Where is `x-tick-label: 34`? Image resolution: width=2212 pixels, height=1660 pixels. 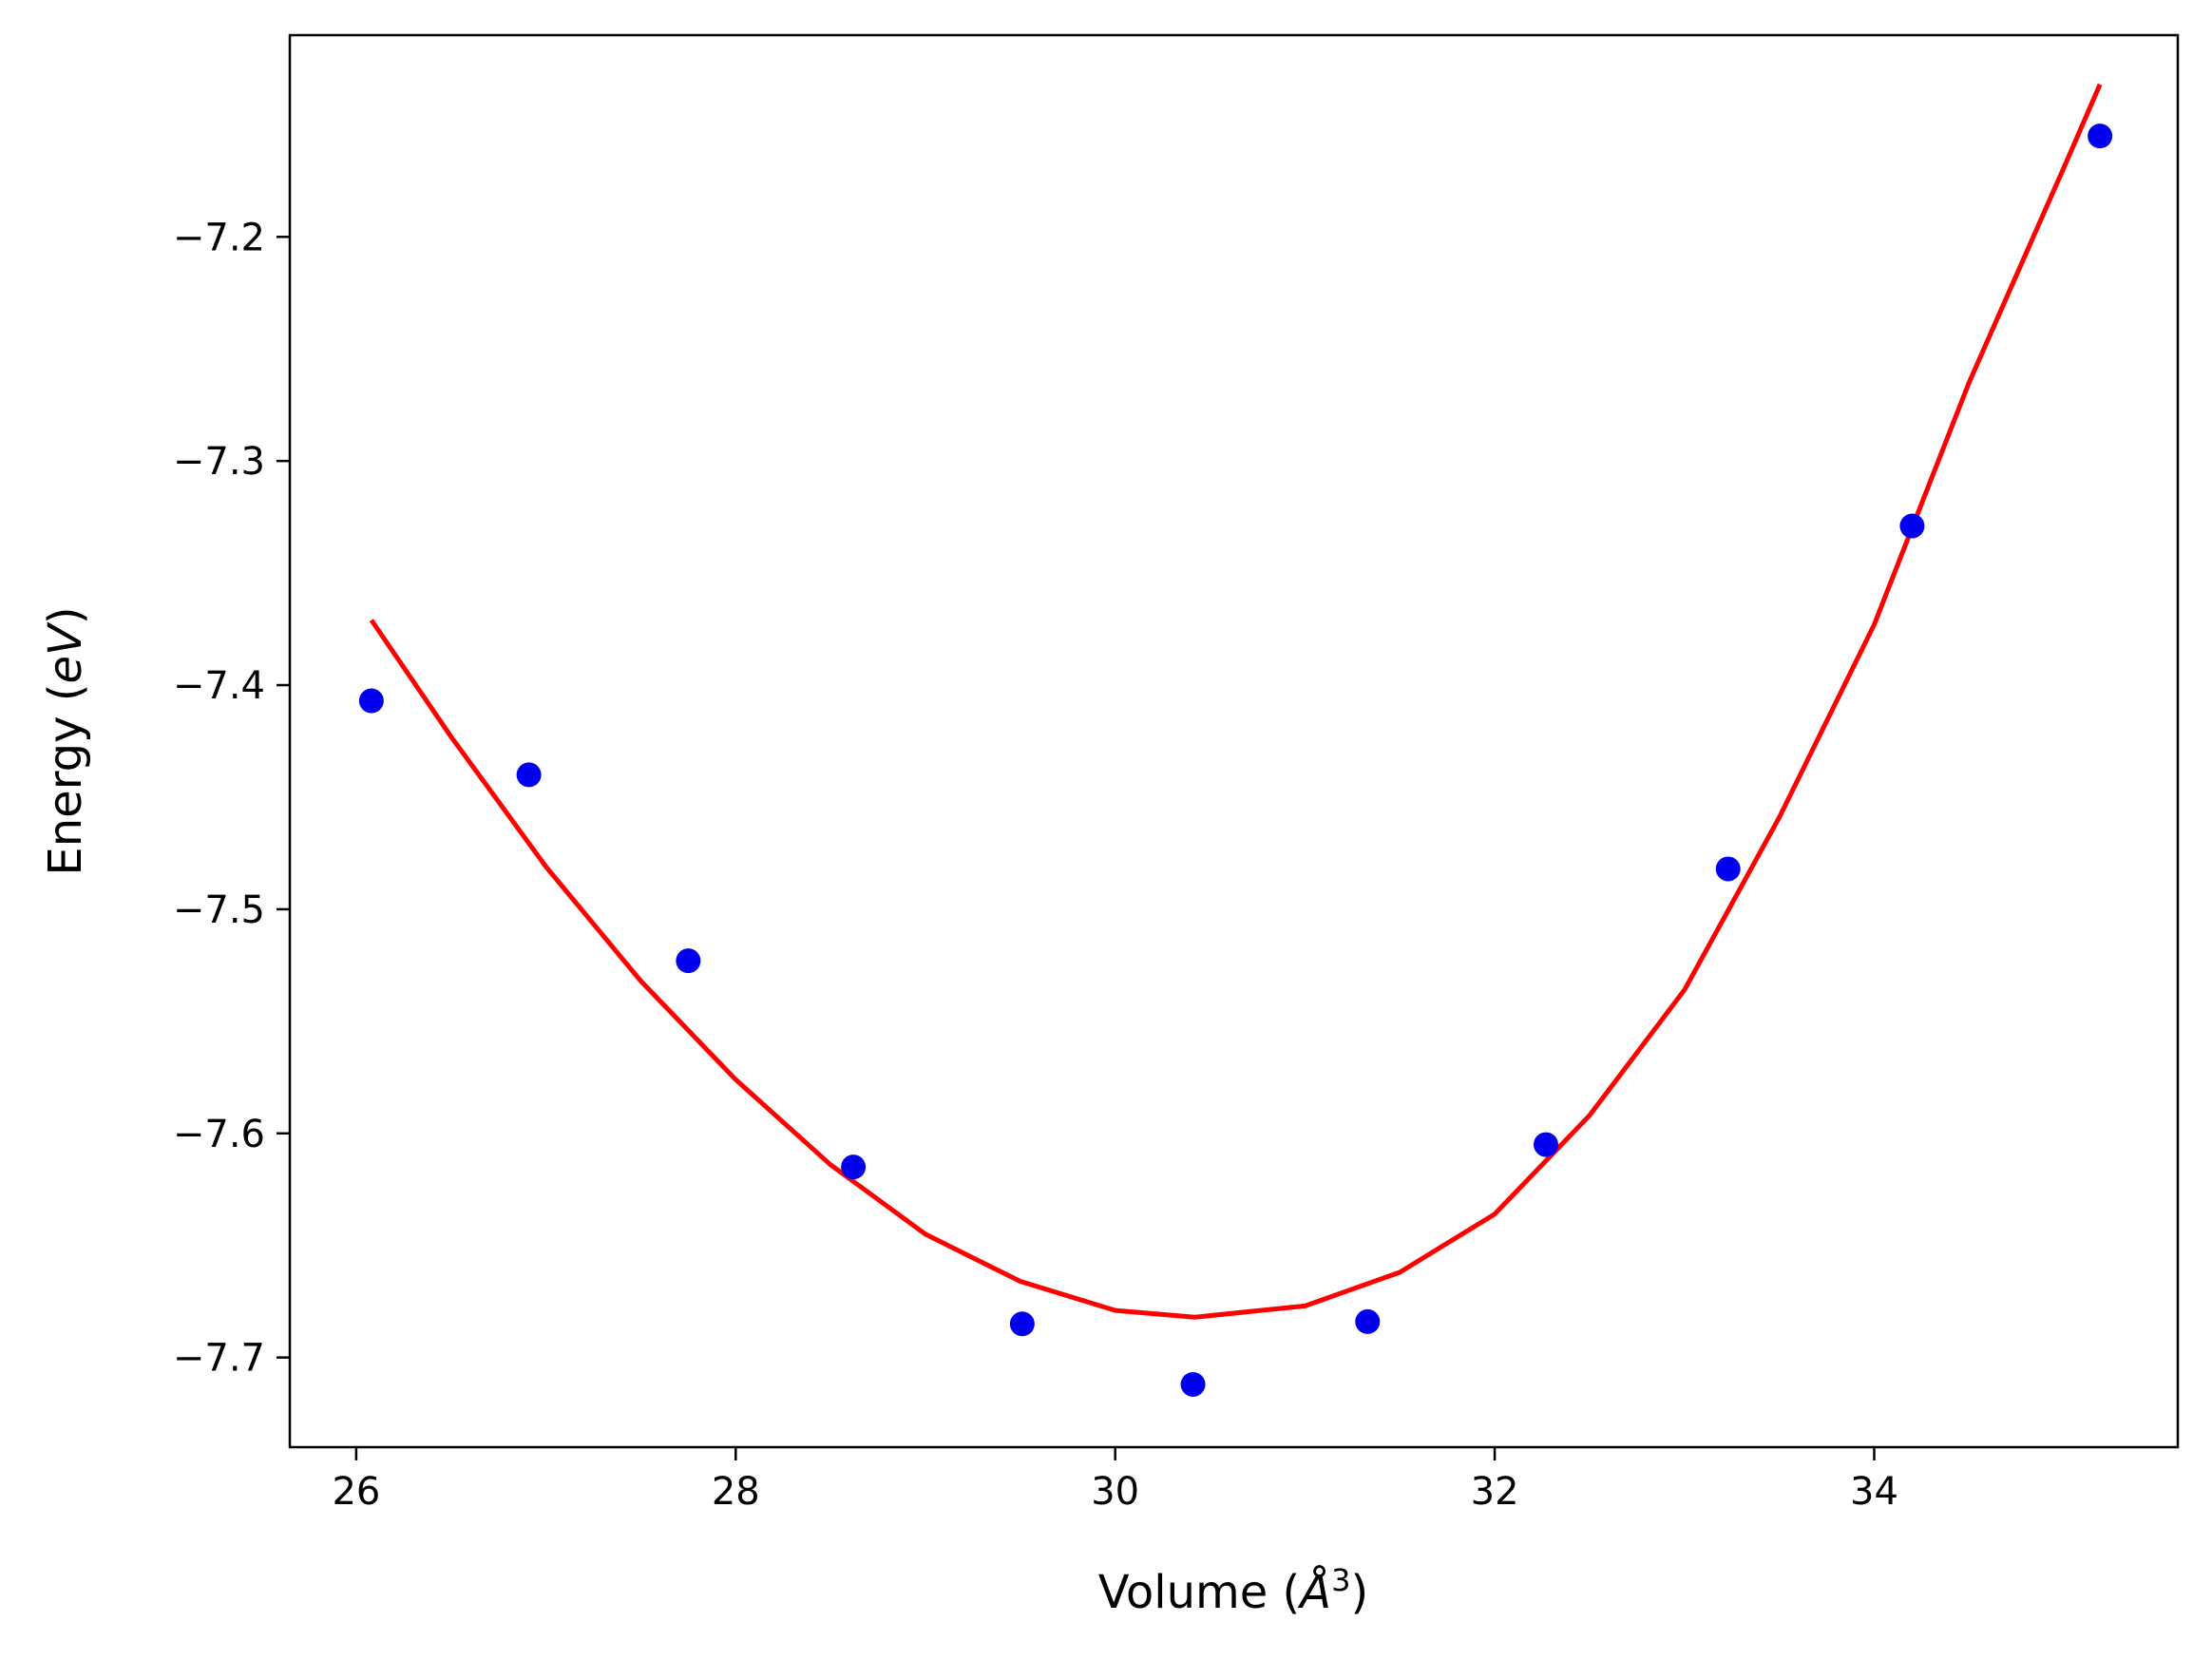 x-tick-label: 34 is located at coordinates (1874, 1492).